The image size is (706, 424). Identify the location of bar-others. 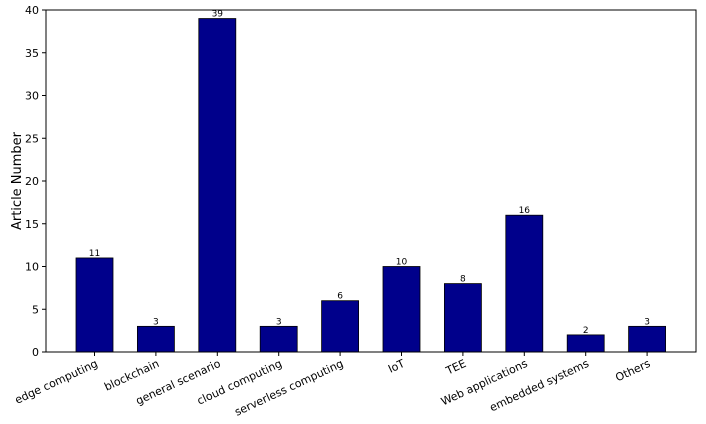
(647, 339).